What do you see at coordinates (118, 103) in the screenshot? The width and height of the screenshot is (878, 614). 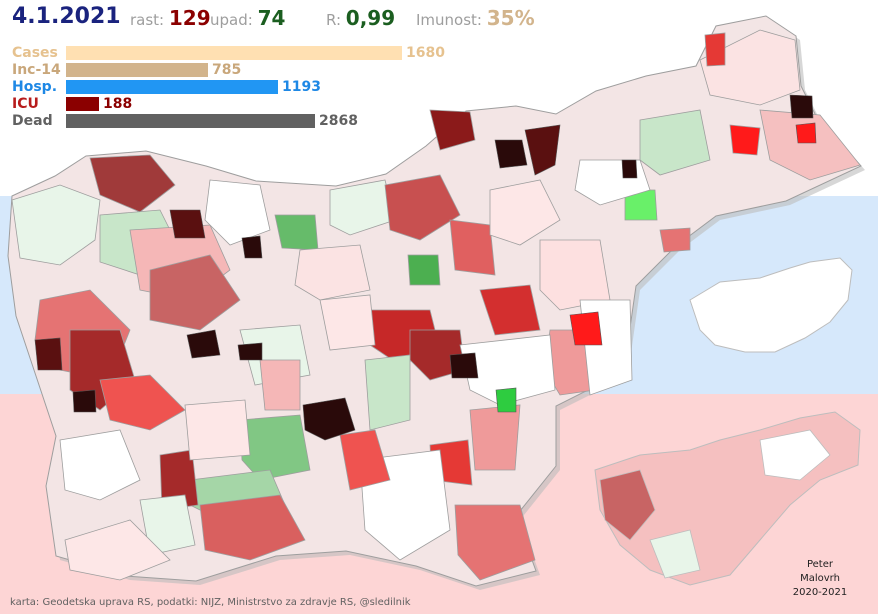 I see `legend-value: 188` at bounding box center [118, 103].